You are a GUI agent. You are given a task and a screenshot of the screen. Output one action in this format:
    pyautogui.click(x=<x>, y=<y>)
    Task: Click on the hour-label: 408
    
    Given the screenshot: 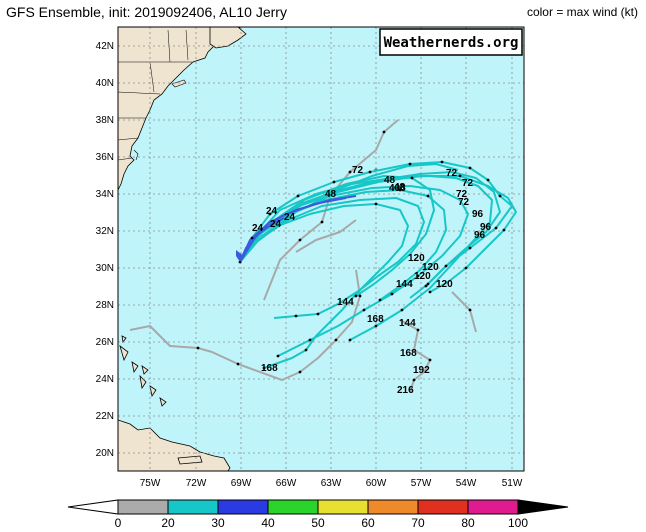 What is the action you would take?
    pyautogui.click(x=397, y=188)
    